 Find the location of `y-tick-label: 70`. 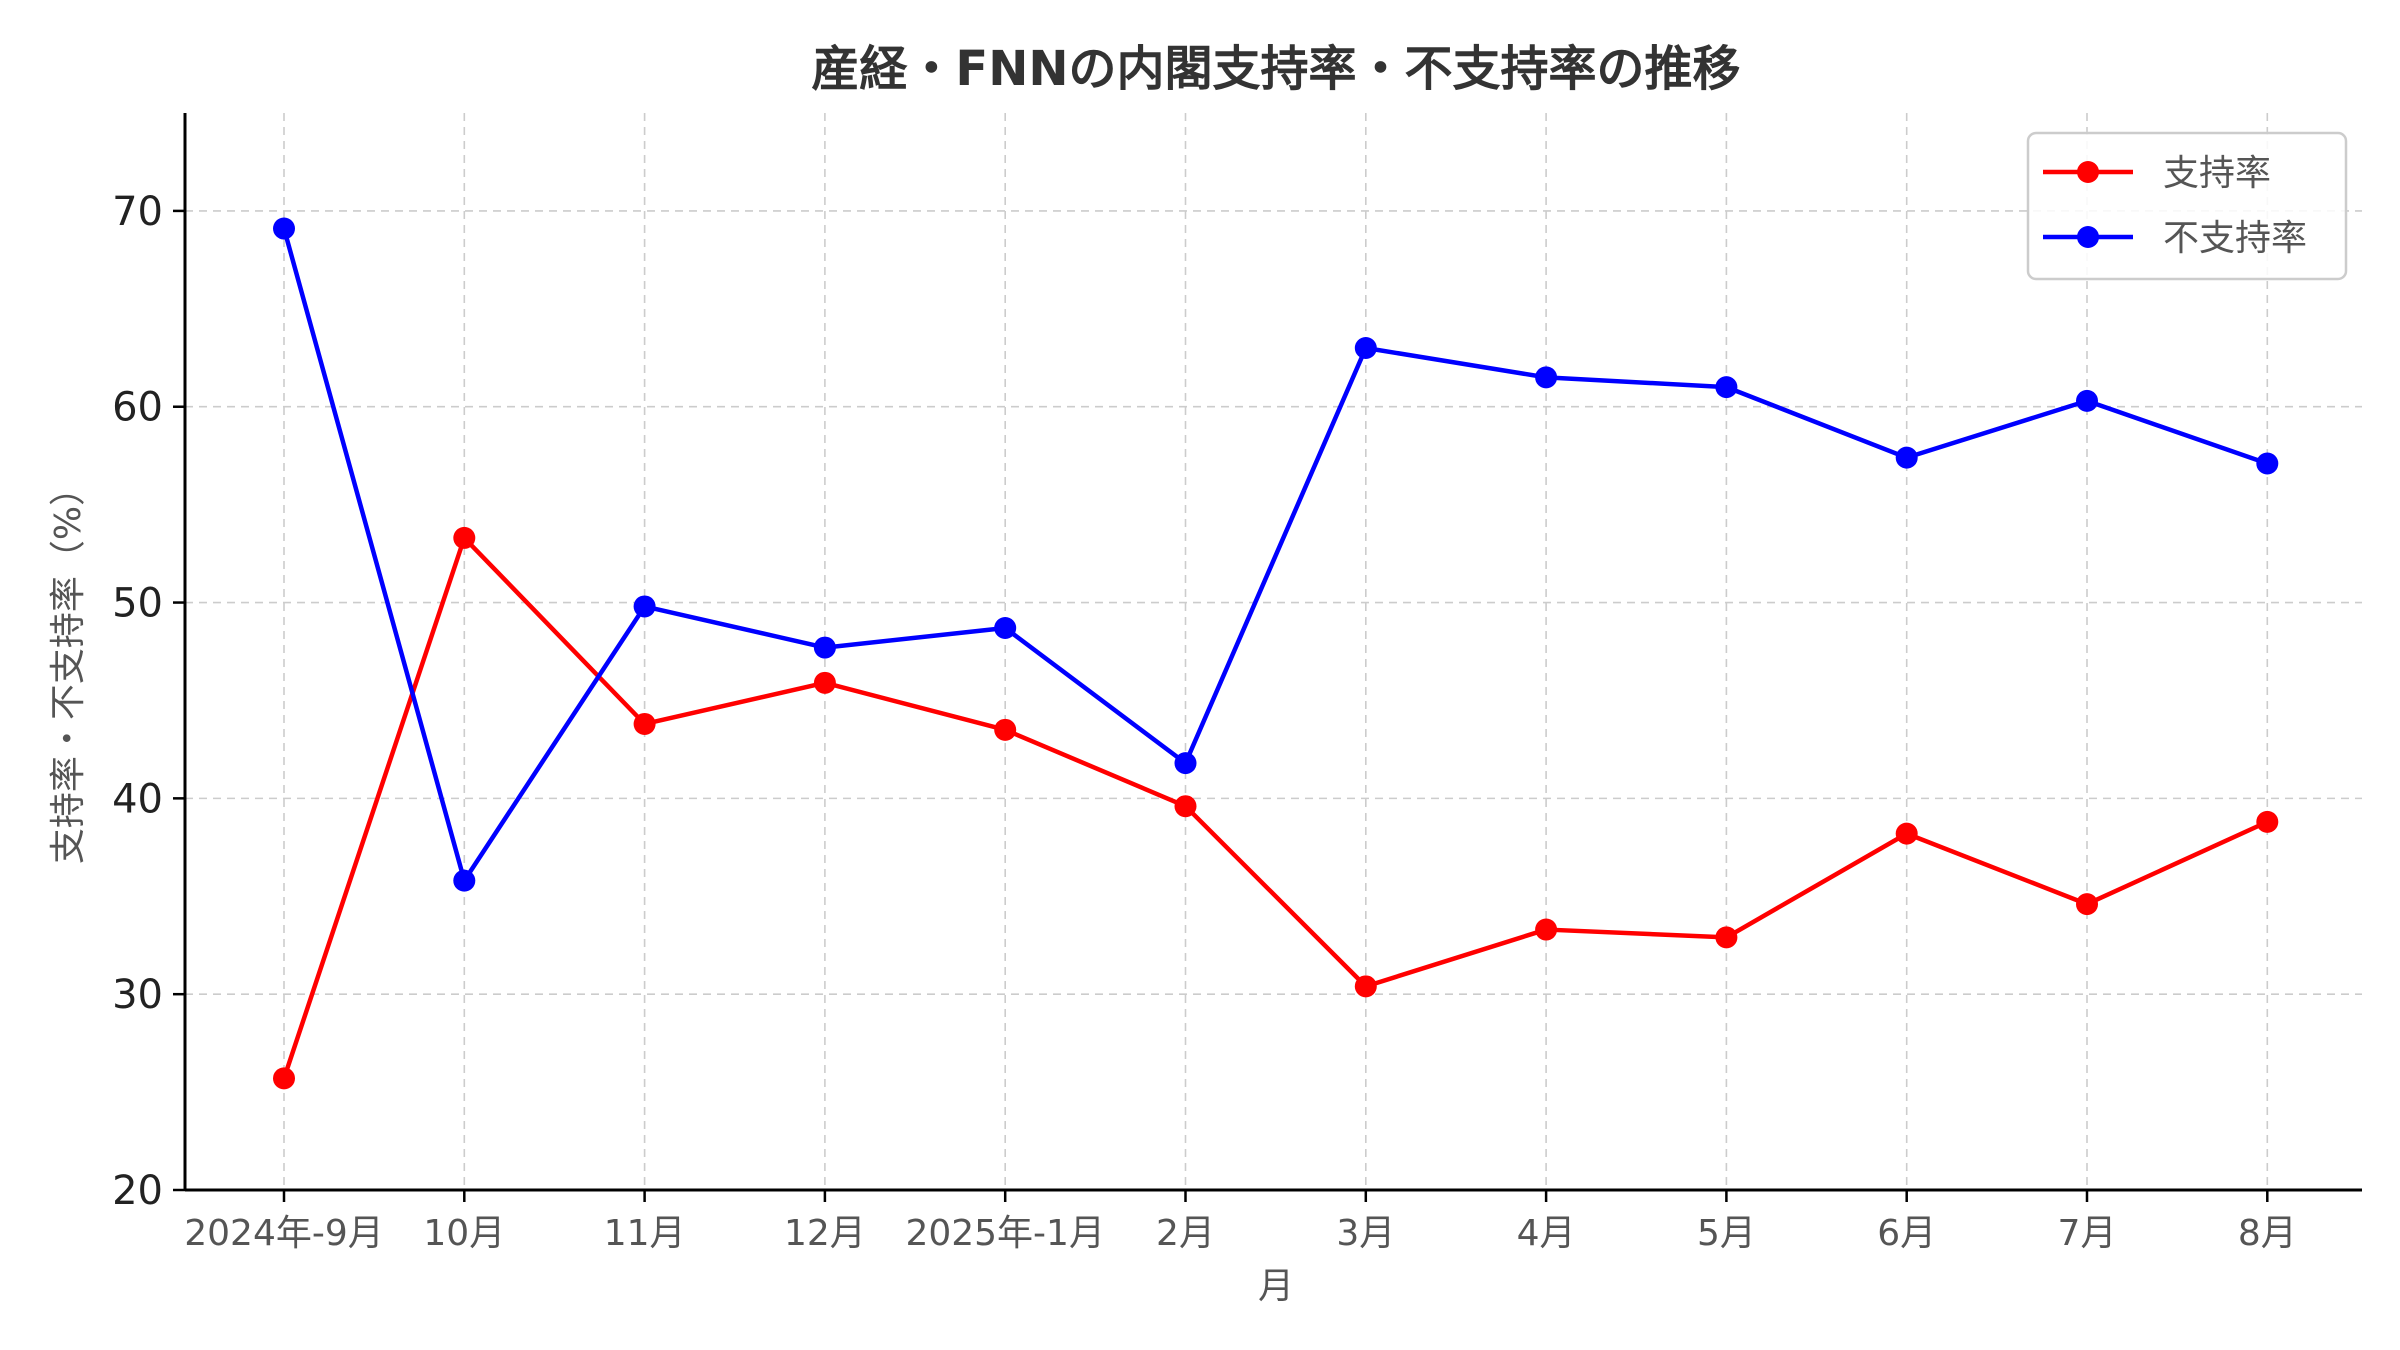

y-tick-label: 70 is located at coordinates (137, 212).